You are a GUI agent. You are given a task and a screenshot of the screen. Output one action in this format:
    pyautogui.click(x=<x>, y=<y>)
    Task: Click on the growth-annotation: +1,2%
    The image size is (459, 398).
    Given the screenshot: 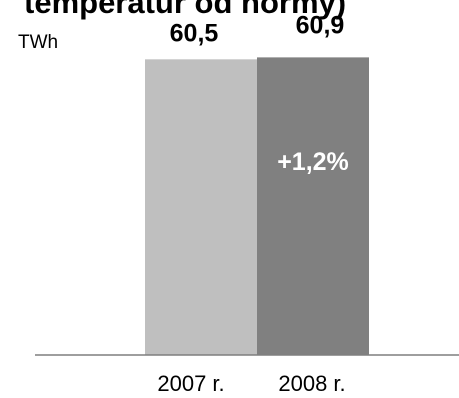 What is the action you would take?
    pyautogui.click(x=313, y=162)
    